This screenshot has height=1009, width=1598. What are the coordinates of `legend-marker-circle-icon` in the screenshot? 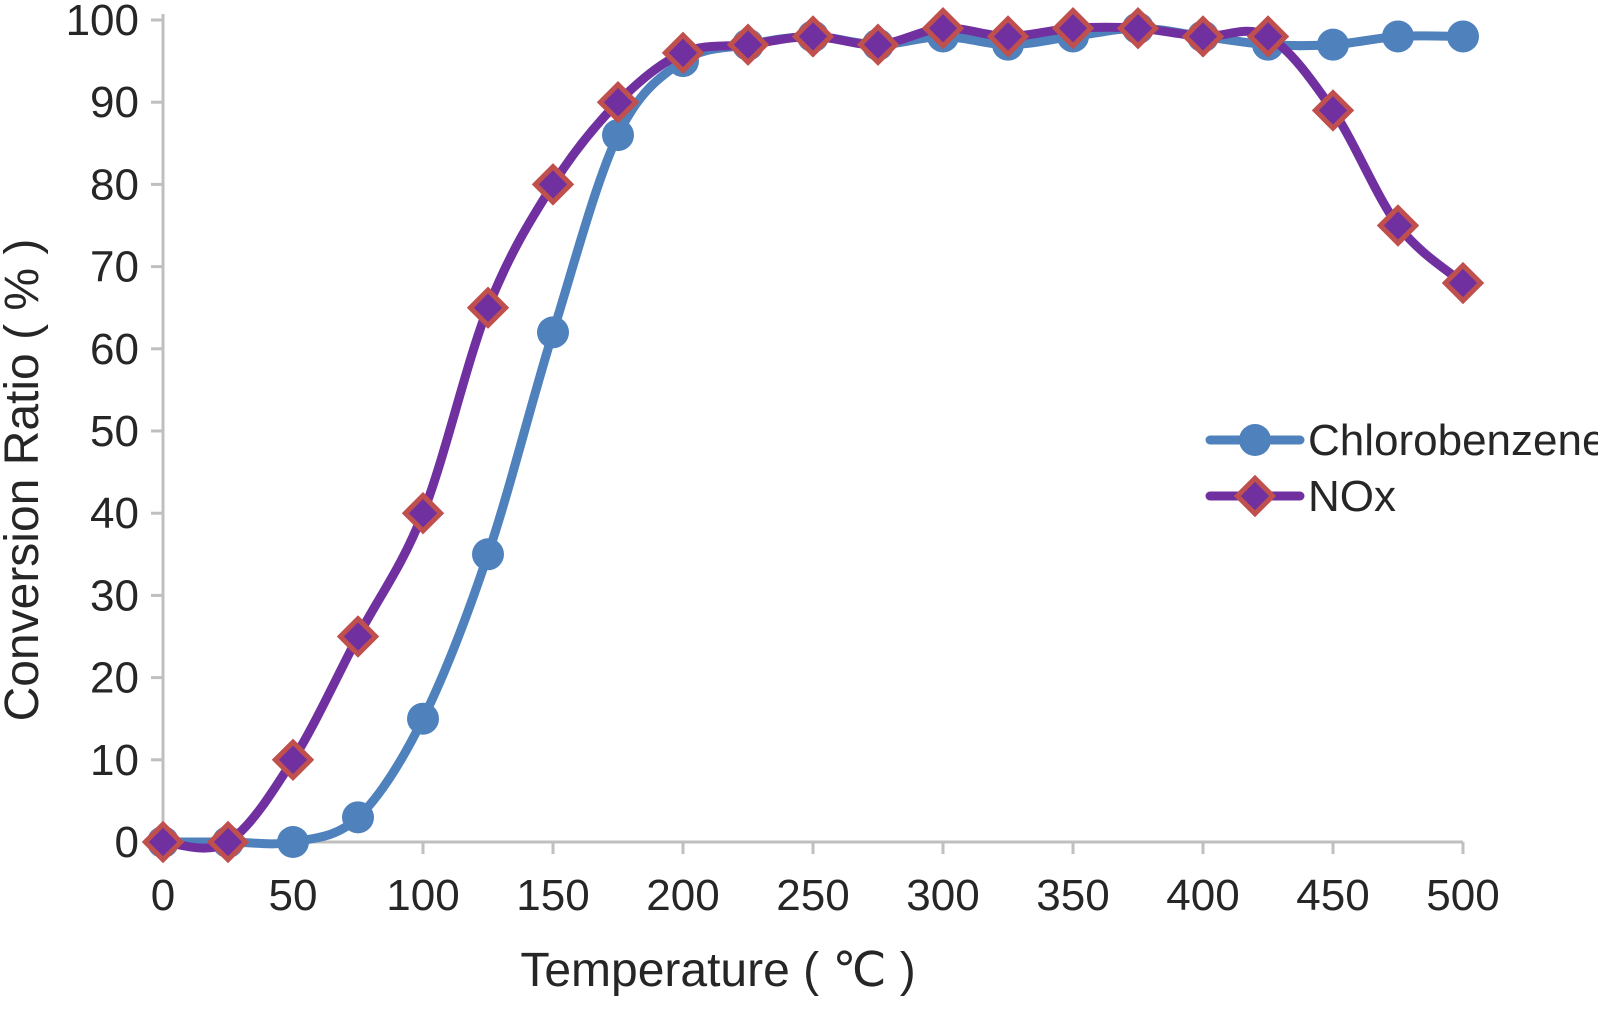 It's located at (1255, 440).